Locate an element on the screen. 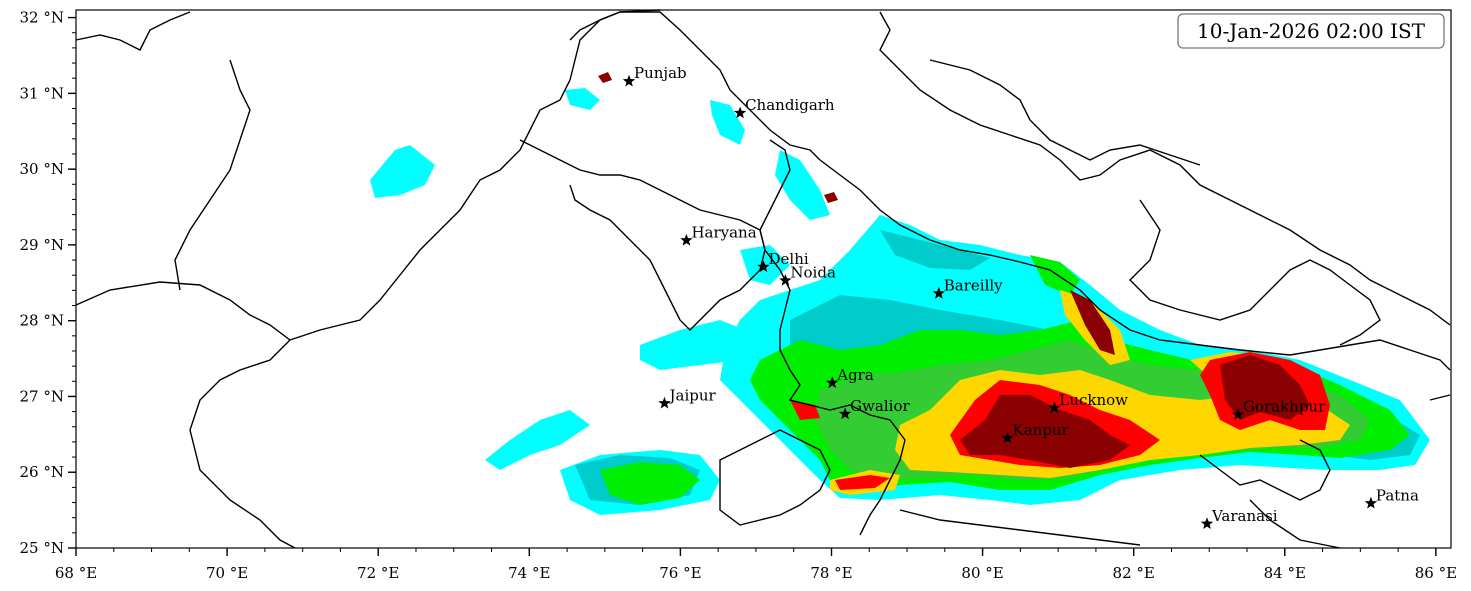  y-tick-label: 32 °N is located at coordinates (42, 18).